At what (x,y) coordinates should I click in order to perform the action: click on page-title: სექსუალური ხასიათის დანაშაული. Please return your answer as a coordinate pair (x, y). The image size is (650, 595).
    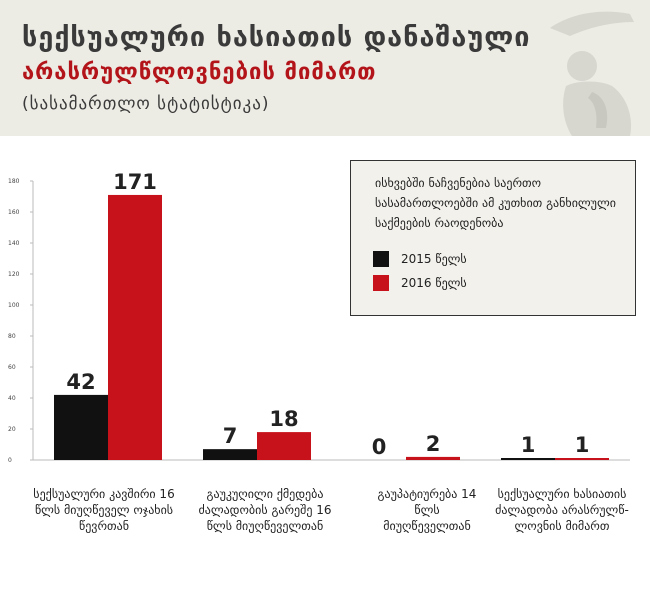
    Looking at the image, I should click on (276, 37).